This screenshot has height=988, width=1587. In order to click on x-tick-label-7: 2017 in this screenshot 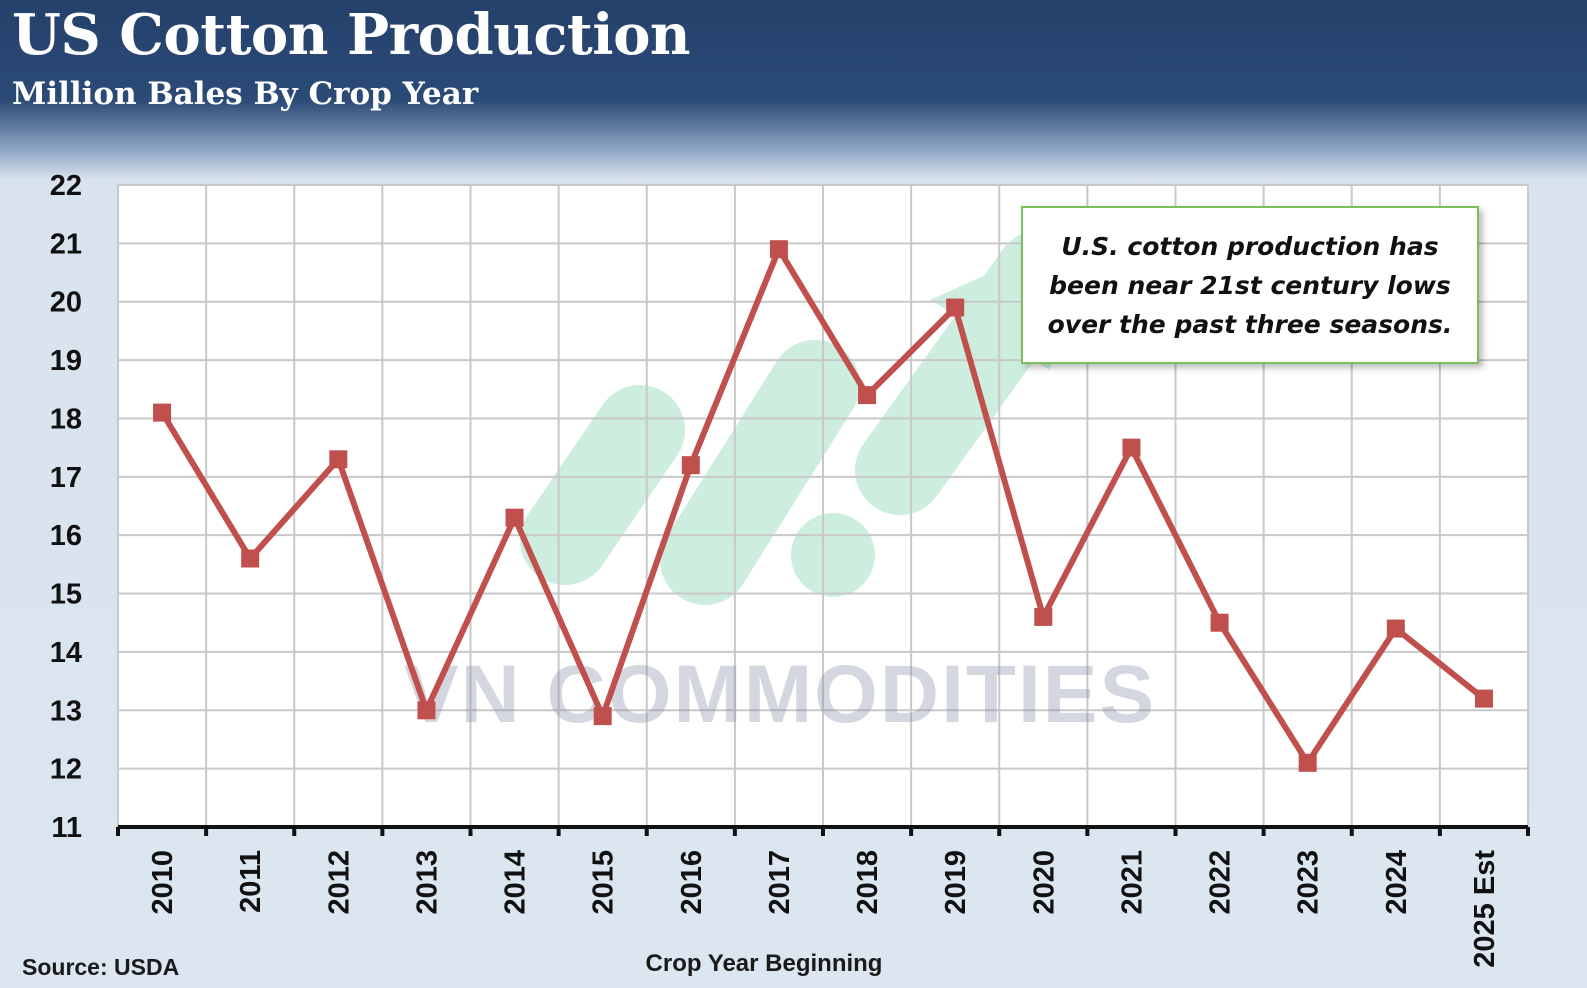, I will do `click(780, 882)`.